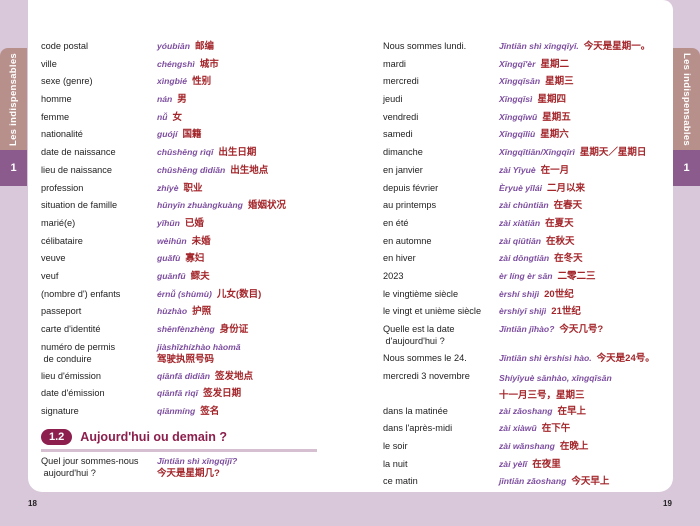 The width and height of the screenshot is (700, 526). What do you see at coordinates (536, 223) in the screenshot?
I see `chinese-translation: zài xiàtiān 在夏天` at bounding box center [536, 223].